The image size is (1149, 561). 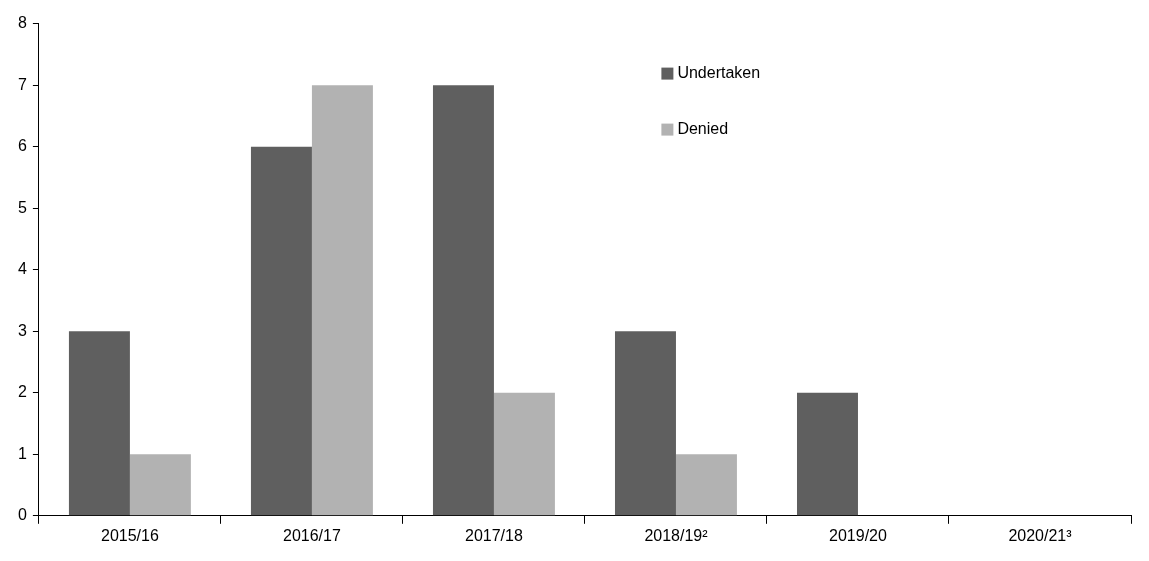 What do you see at coordinates (22, 515) in the screenshot?
I see `y-tick-label: 0` at bounding box center [22, 515].